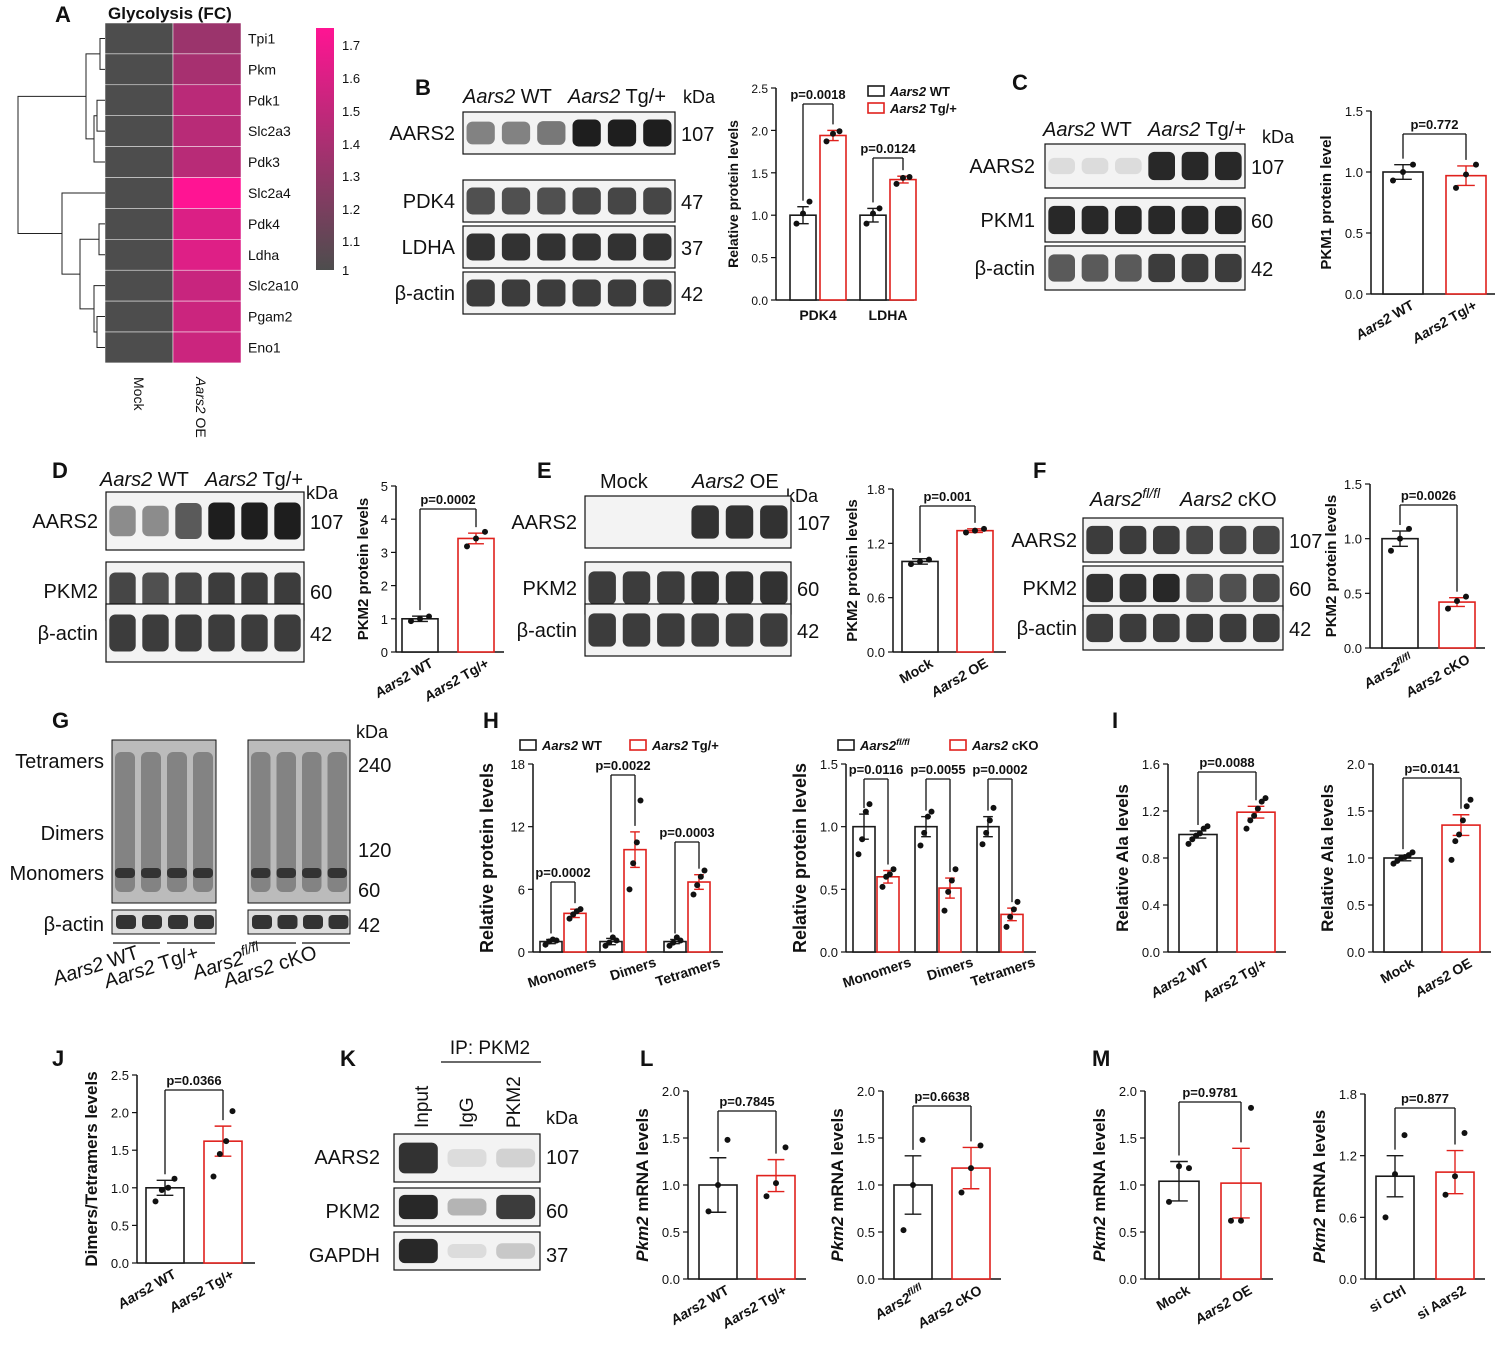 The image size is (1500, 1349). What do you see at coordinates (273, 286) in the screenshot?
I see `gene-label: Slc2a10` at bounding box center [273, 286].